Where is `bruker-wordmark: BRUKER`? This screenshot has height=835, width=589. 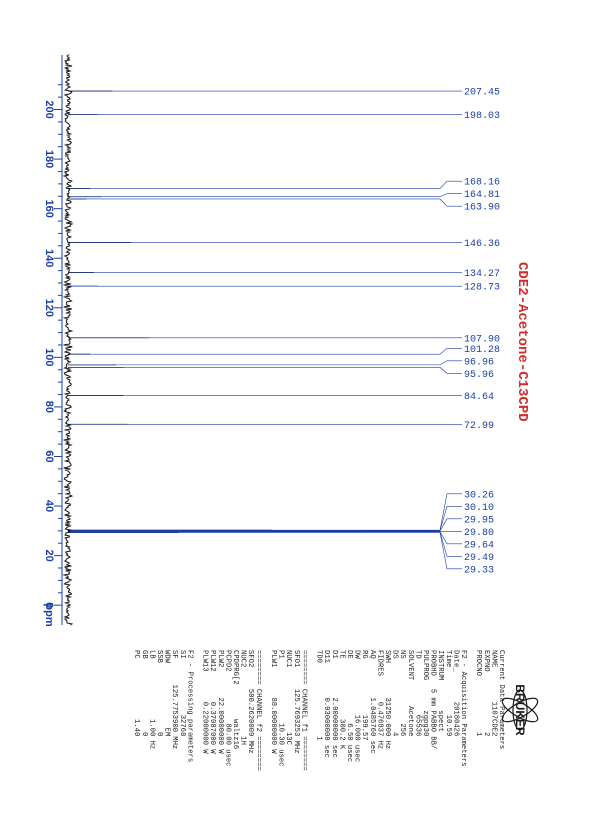 bruker-wordmark: BRUKER is located at coordinates (520, 710).